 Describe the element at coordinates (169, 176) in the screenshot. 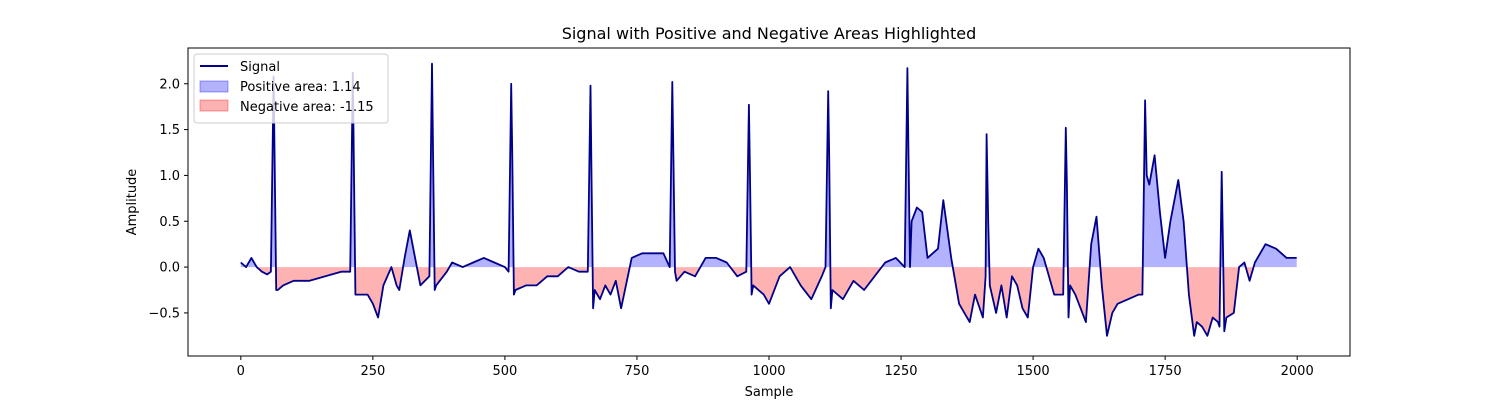

I see `y-tick-label: 1.0` at that location.